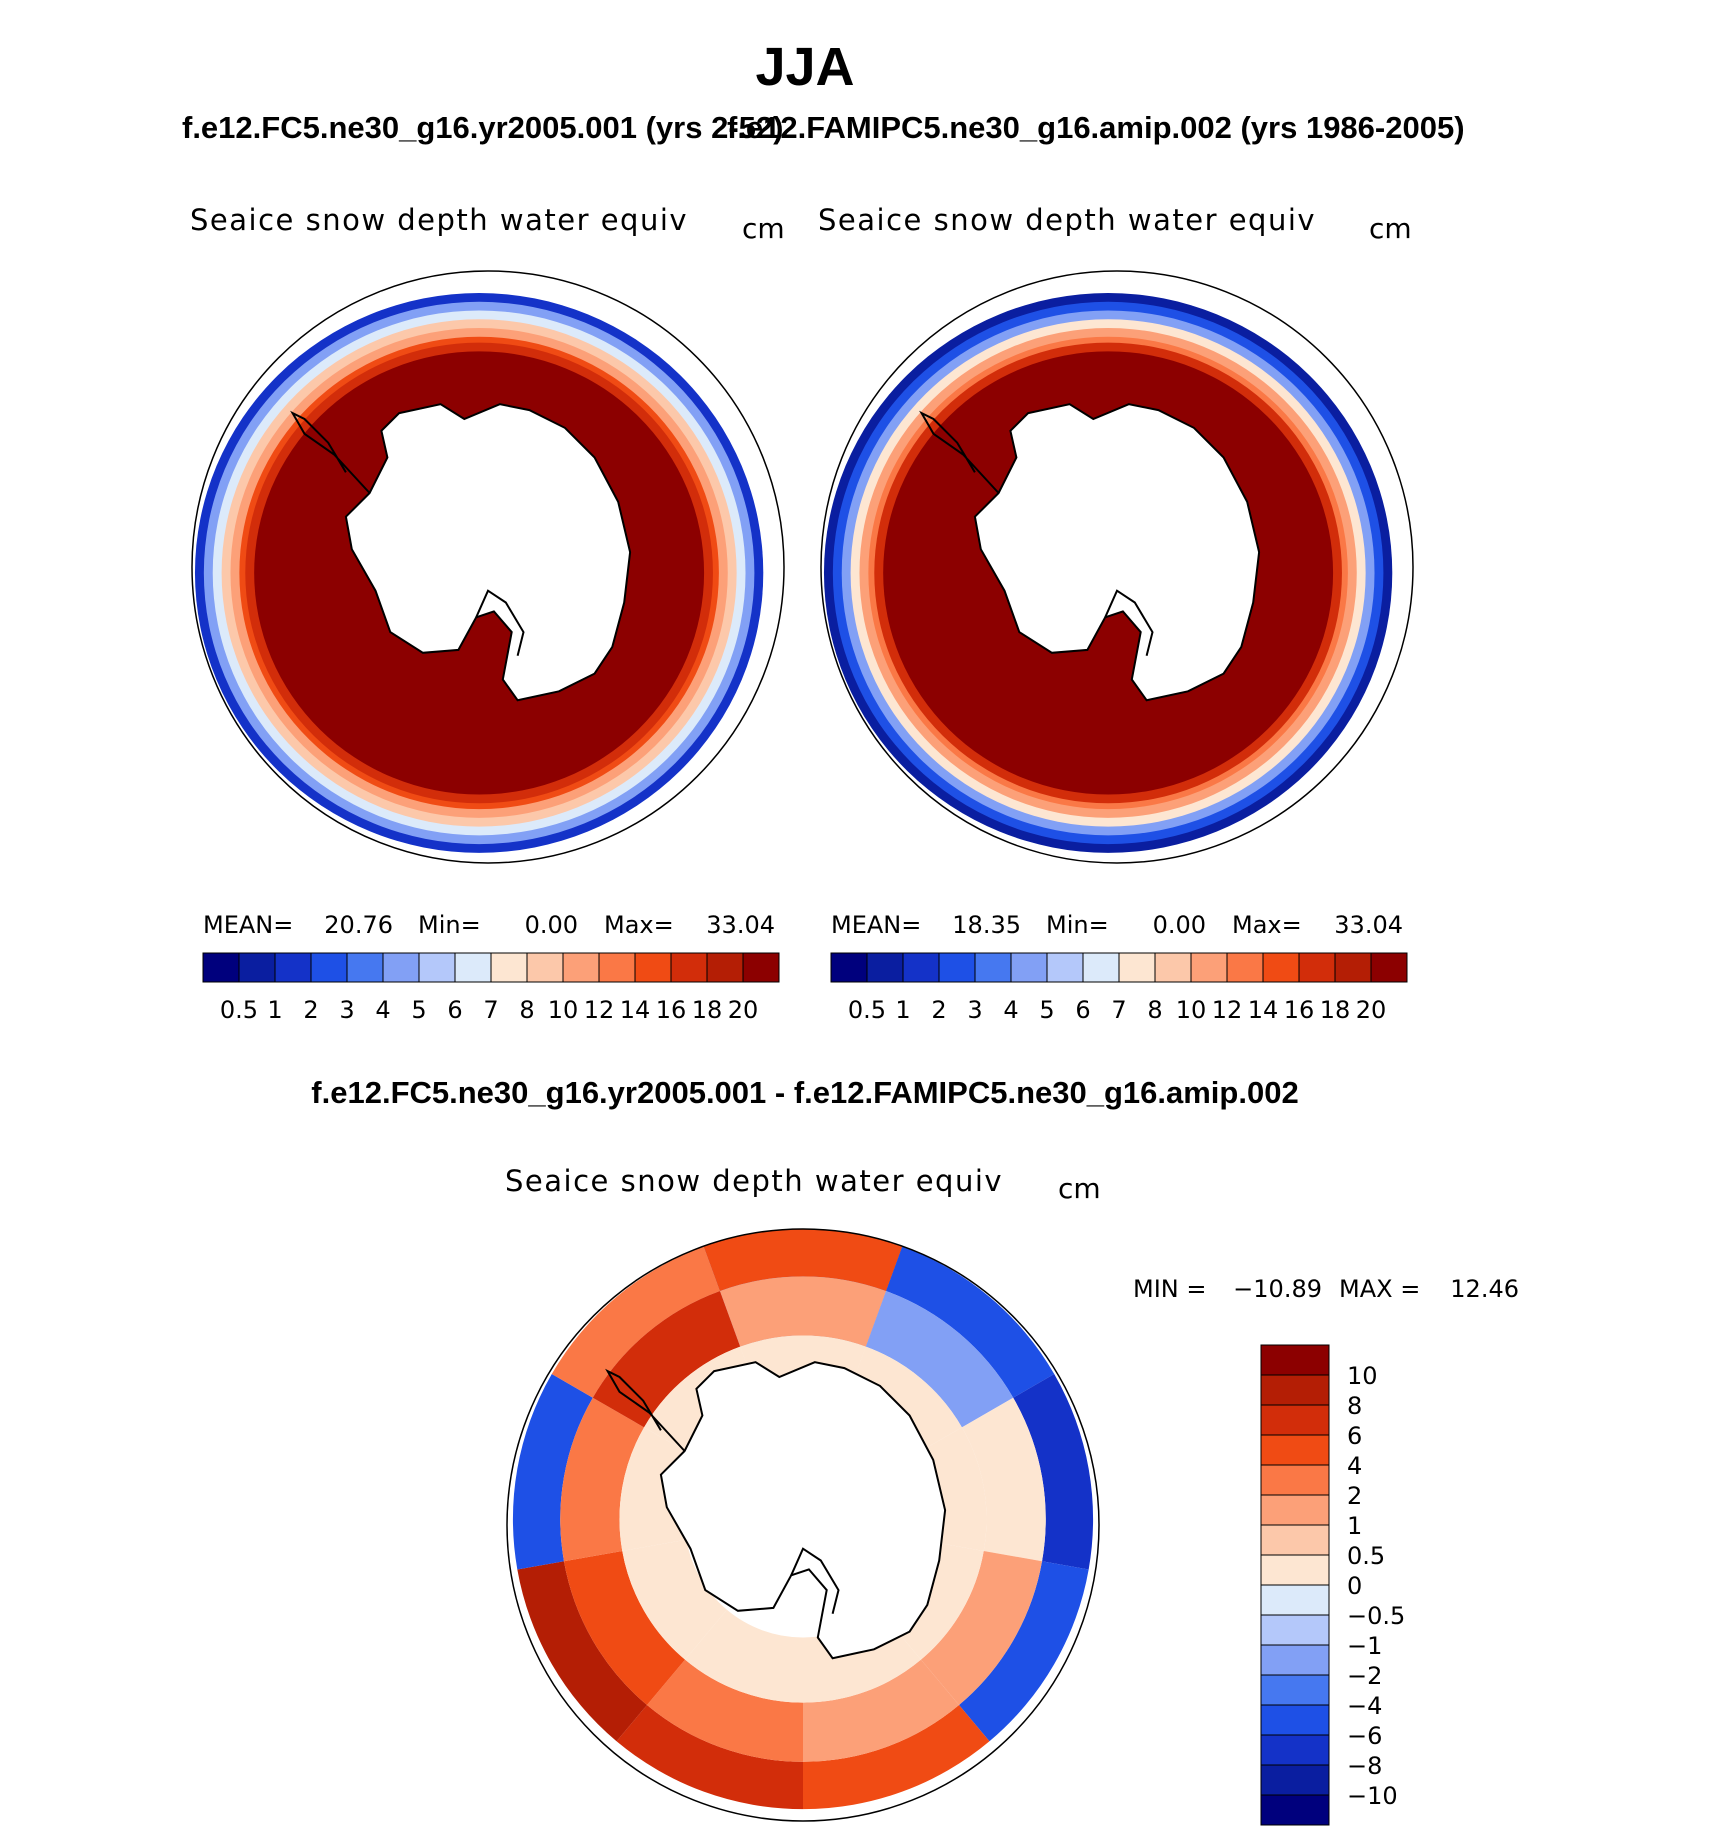  I want to click on colorbar-tick-label: 0.5, so click(239, 1010).